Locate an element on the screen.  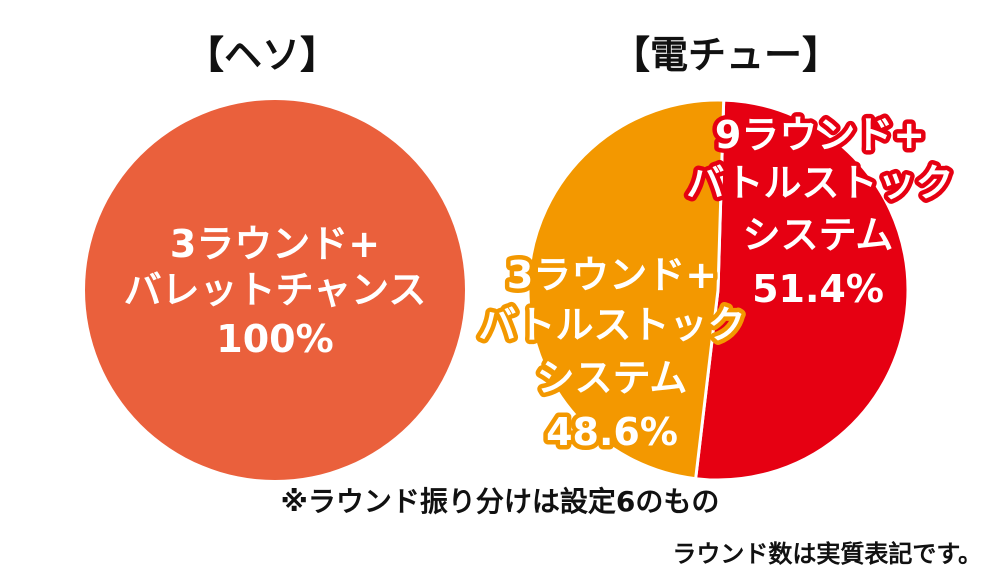
denchu-slice-9round is located at coordinates (801, 290).